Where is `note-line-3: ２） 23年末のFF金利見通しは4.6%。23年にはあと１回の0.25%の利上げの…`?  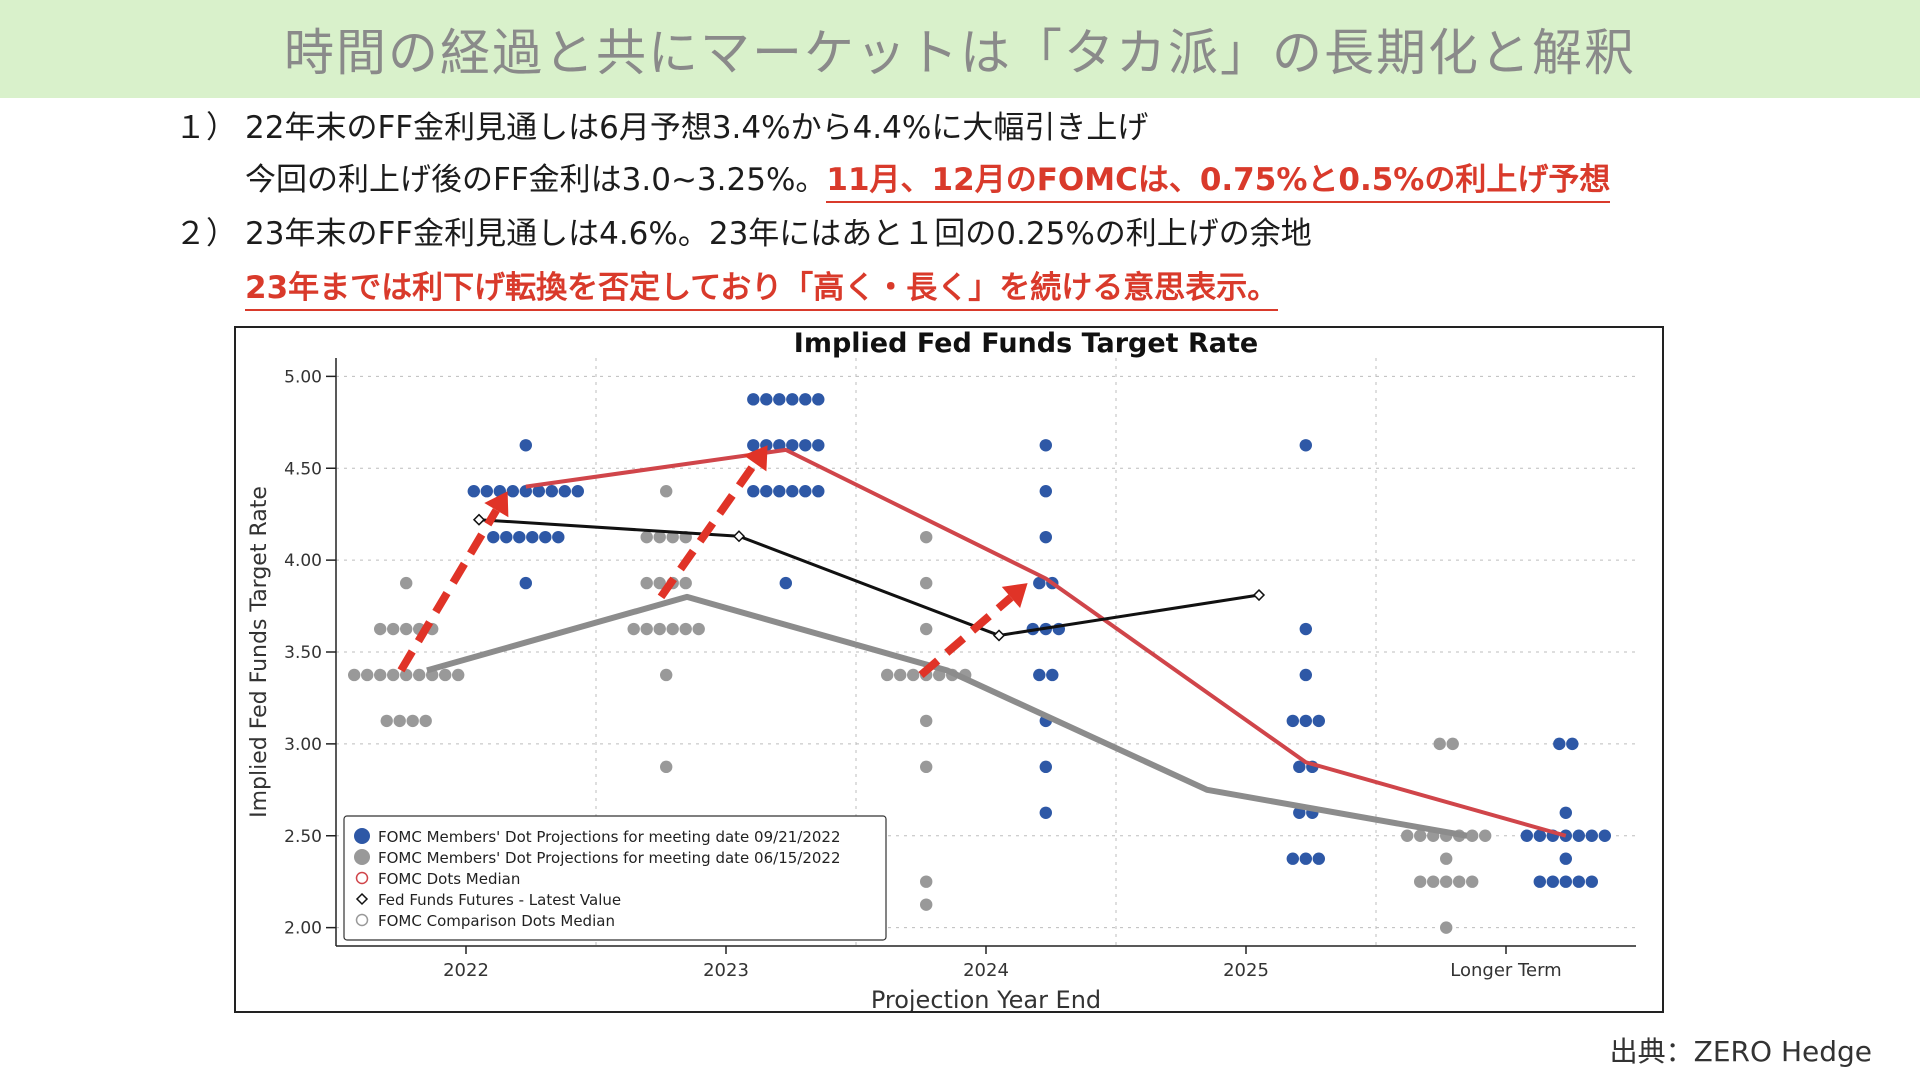 note-line-3: ２） 23年末のFF金利見通しは4.6%。23年にはあと１回の0.25%の利上げの… is located at coordinates (743, 234).